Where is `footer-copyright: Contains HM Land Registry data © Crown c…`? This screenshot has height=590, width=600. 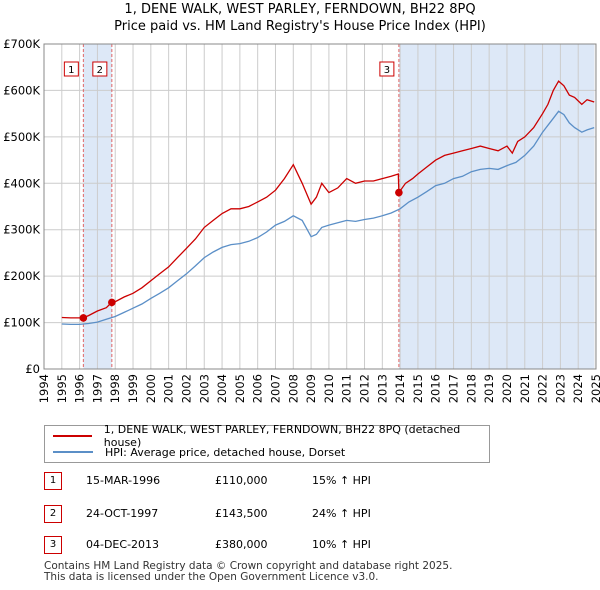 footer-copyright: Contains HM Land Registry data © Crown c… is located at coordinates (248, 566).